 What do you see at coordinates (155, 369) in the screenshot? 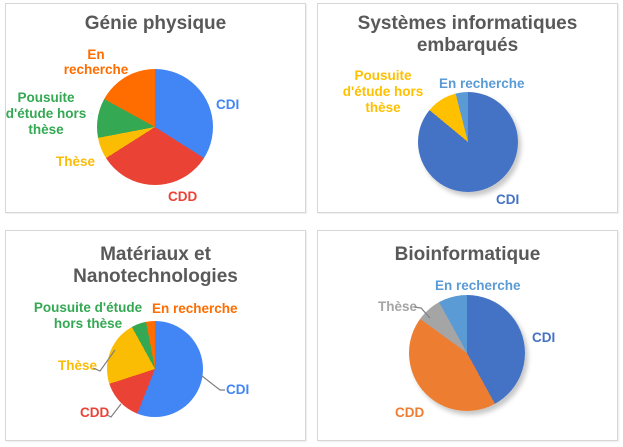
I see `pie-materiaux-nanotechnologies` at bounding box center [155, 369].